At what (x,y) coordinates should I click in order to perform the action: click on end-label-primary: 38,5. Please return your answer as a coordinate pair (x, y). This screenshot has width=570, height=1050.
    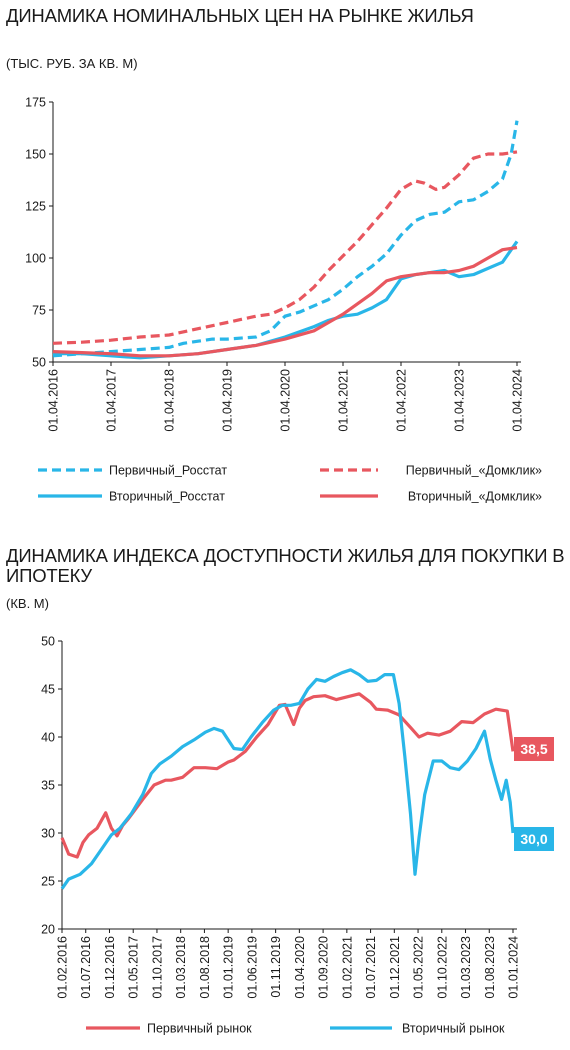
    Looking at the image, I should click on (533, 749).